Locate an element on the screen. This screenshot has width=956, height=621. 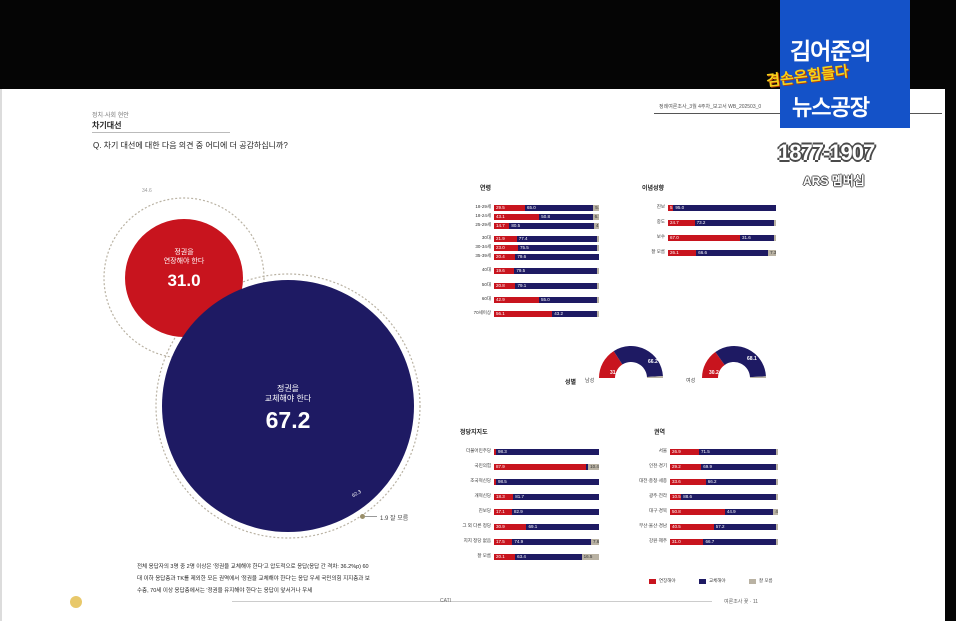
section-divider is located at coordinates (161, 132).